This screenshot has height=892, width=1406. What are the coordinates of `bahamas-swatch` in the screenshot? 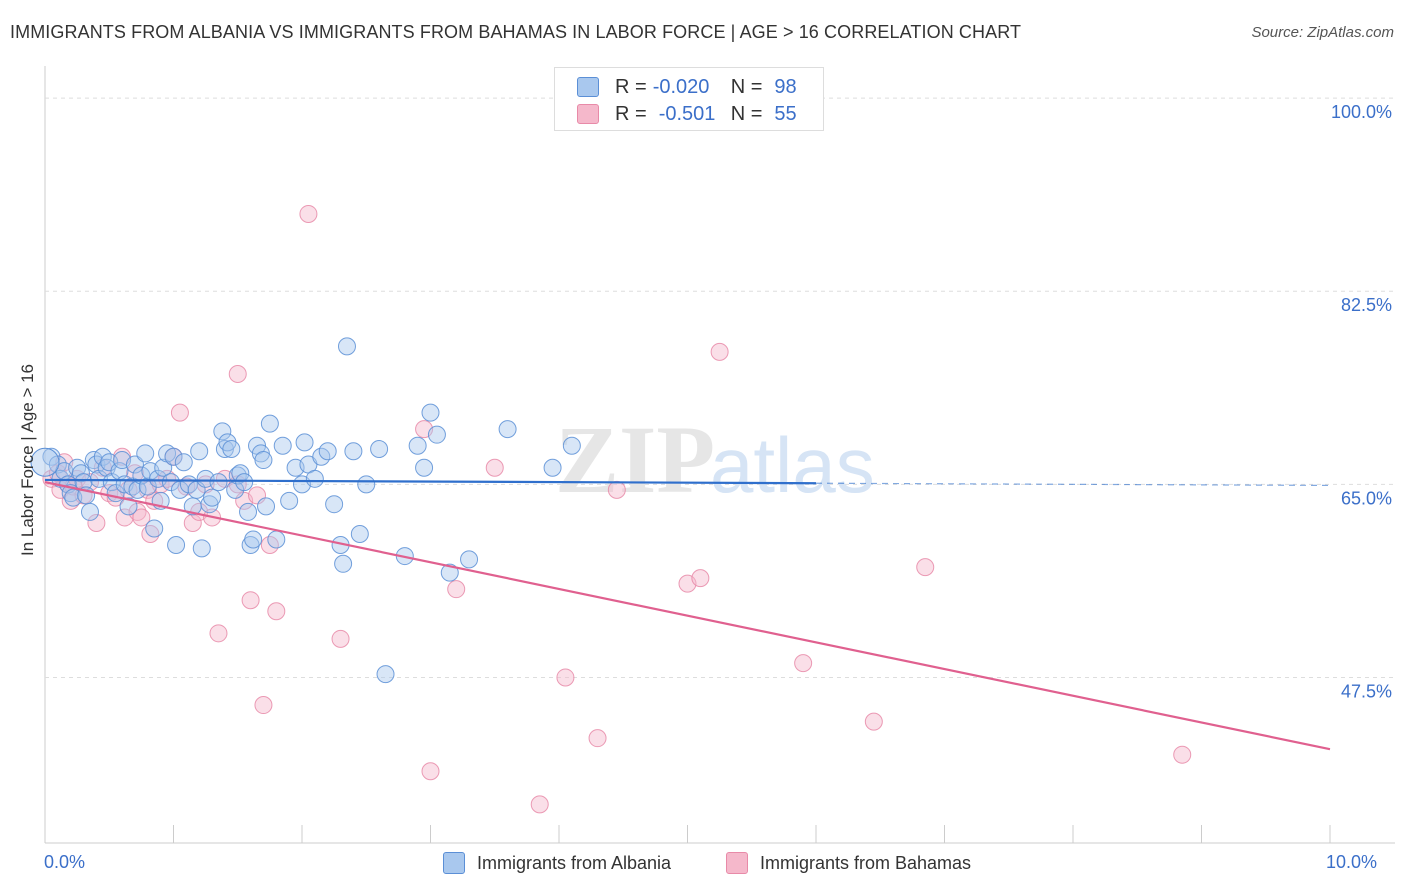 It's located at (588, 114).